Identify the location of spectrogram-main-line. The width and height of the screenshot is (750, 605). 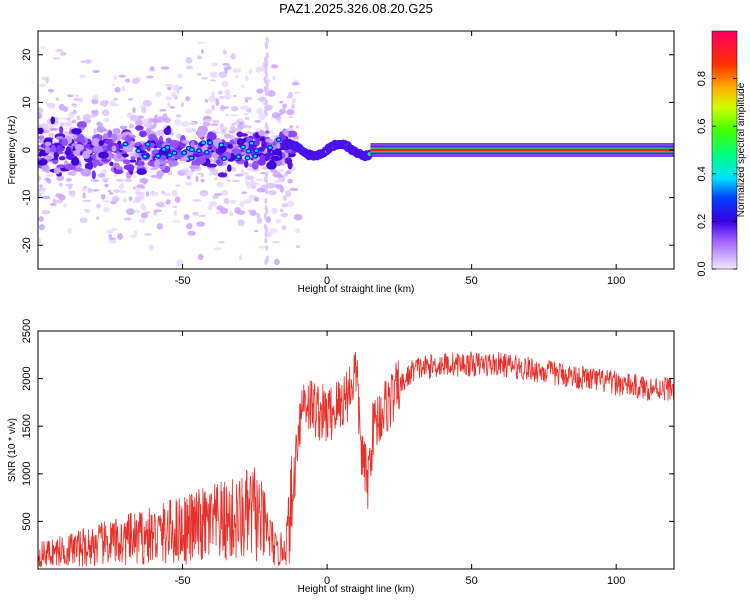
(477, 150).